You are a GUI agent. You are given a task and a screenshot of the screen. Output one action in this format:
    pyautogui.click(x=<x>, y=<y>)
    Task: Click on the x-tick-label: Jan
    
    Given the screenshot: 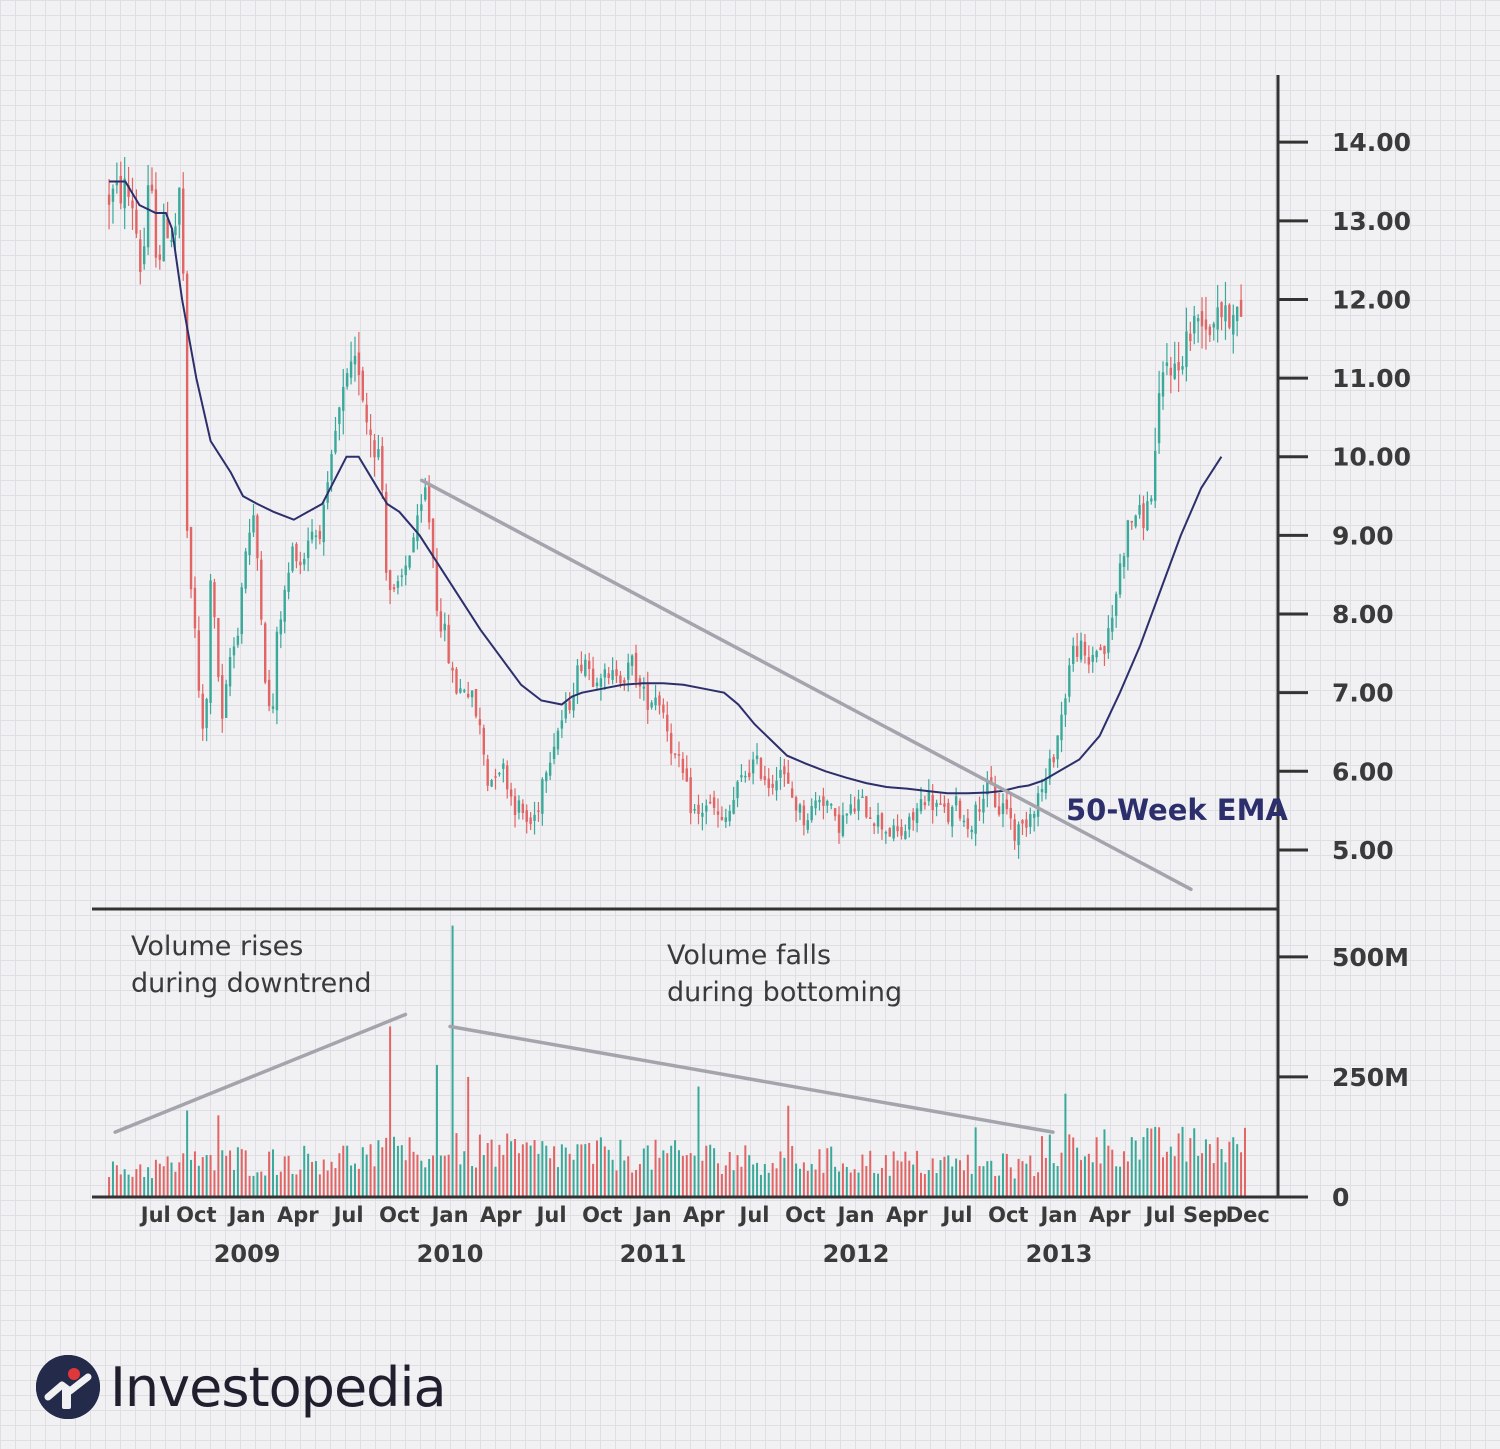 What is the action you would take?
    pyautogui.click(x=1058, y=1215)
    